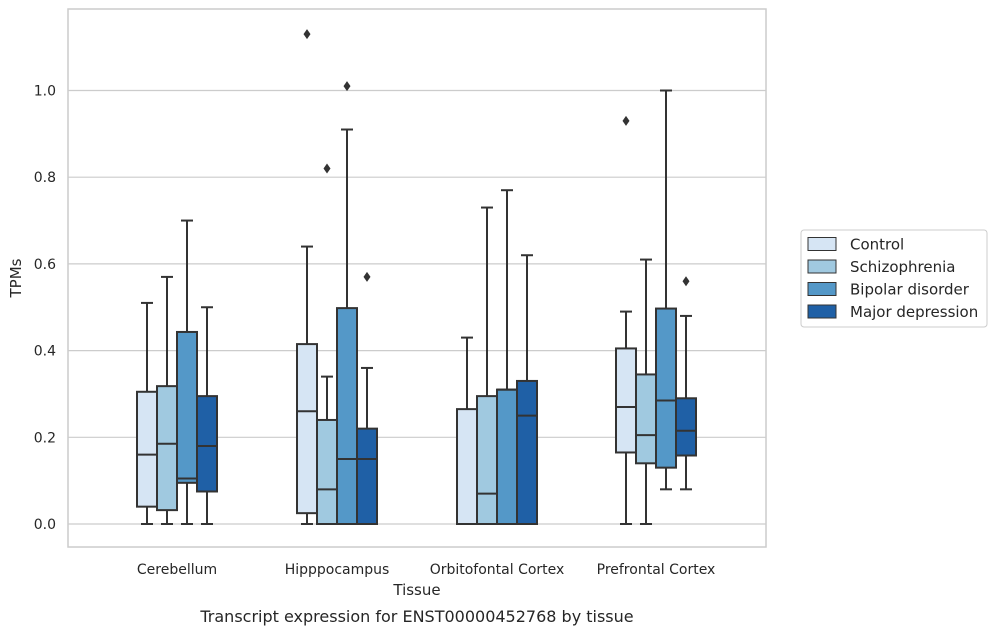 The image size is (997, 634). I want to click on legend-frame, so click(894, 278).